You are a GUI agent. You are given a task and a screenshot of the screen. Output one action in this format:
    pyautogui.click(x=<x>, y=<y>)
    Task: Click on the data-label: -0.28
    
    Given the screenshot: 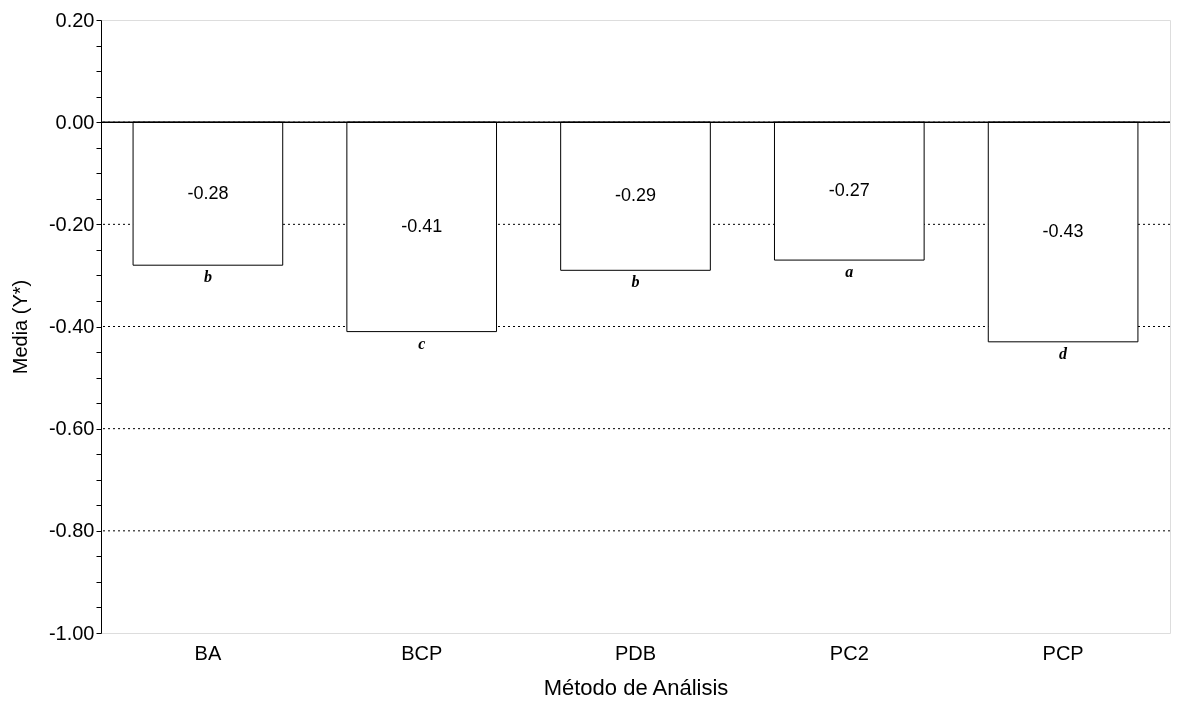 What is the action you would take?
    pyautogui.click(x=208, y=192)
    